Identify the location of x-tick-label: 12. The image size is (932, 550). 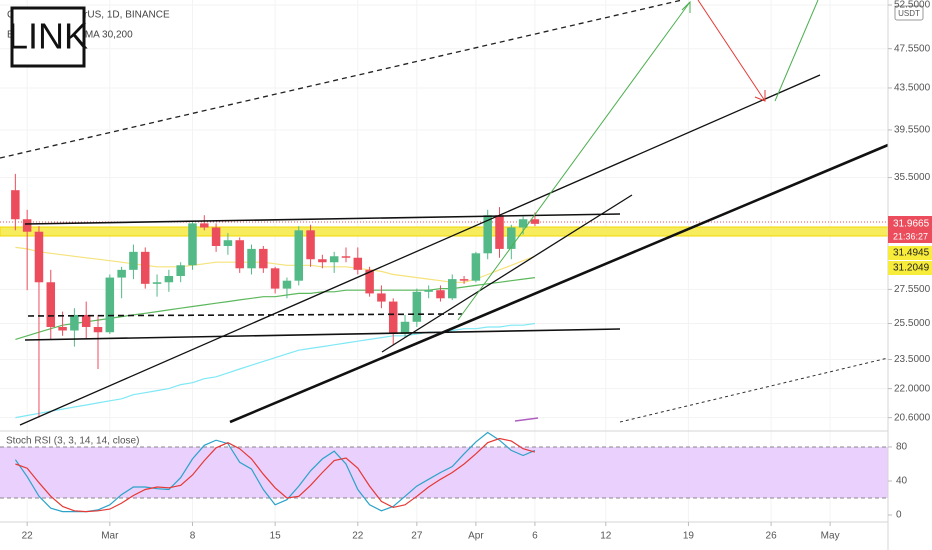
(606, 536).